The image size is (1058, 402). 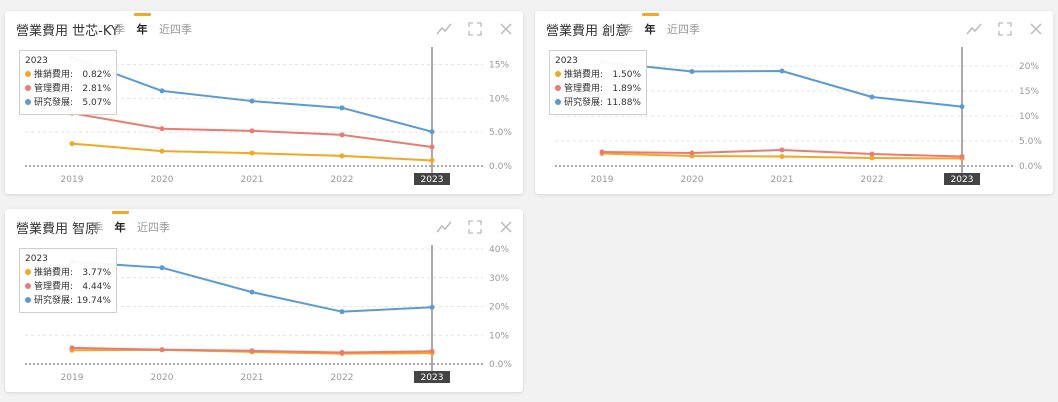 What do you see at coordinates (499, 250) in the screenshot?
I see `y-tick-label: 40%` at bounding box center [499, 250].